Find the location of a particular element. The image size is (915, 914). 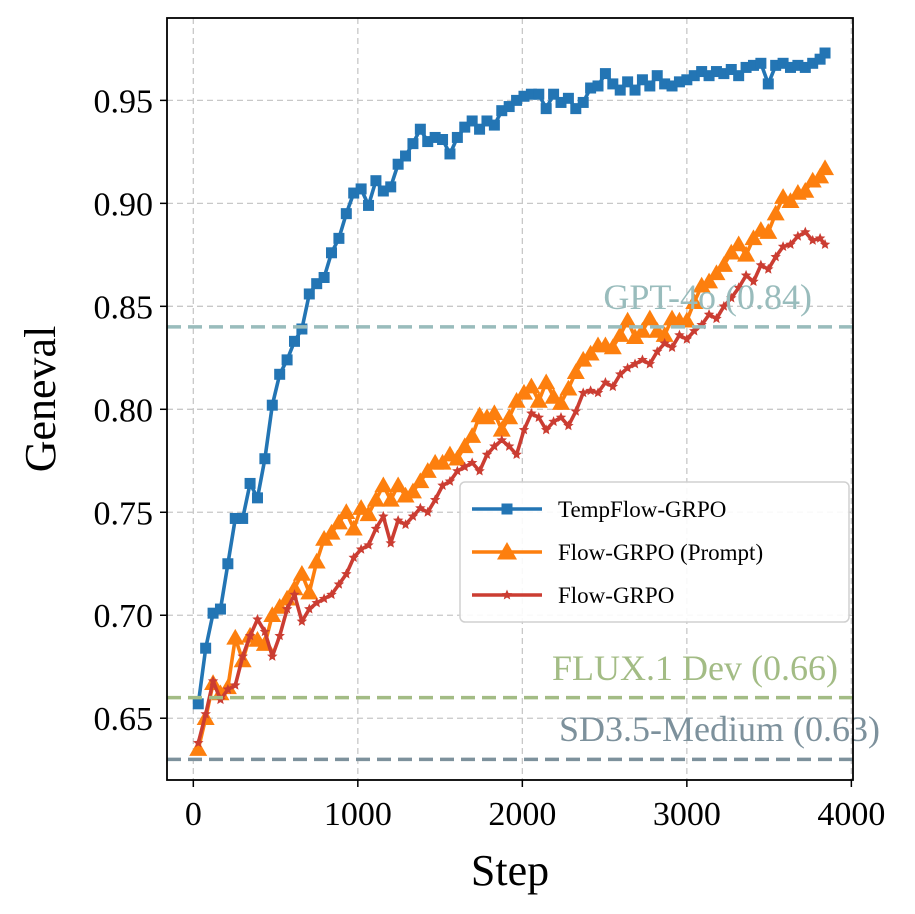

legend-label: Flow-GRPO (Prompt) is located at coordinates (660, 552).